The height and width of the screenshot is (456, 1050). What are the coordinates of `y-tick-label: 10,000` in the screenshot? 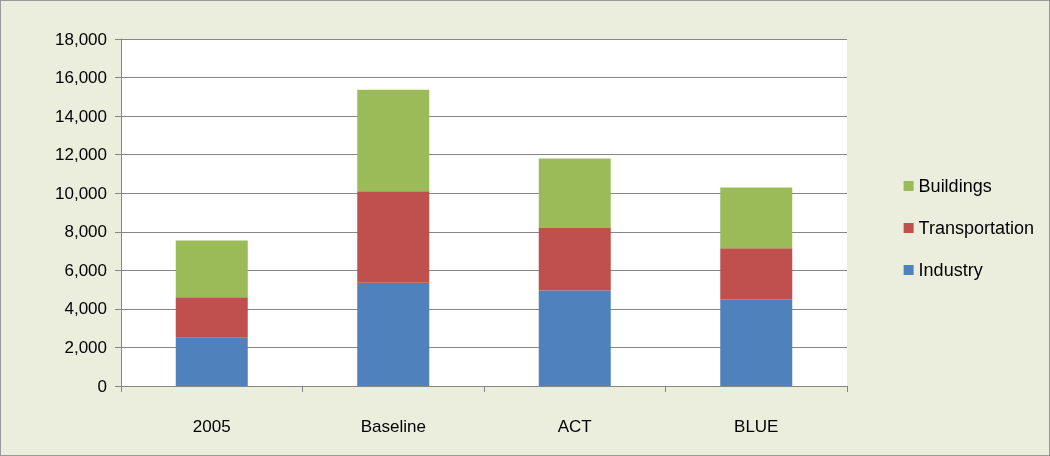 It's located at (81, 193).